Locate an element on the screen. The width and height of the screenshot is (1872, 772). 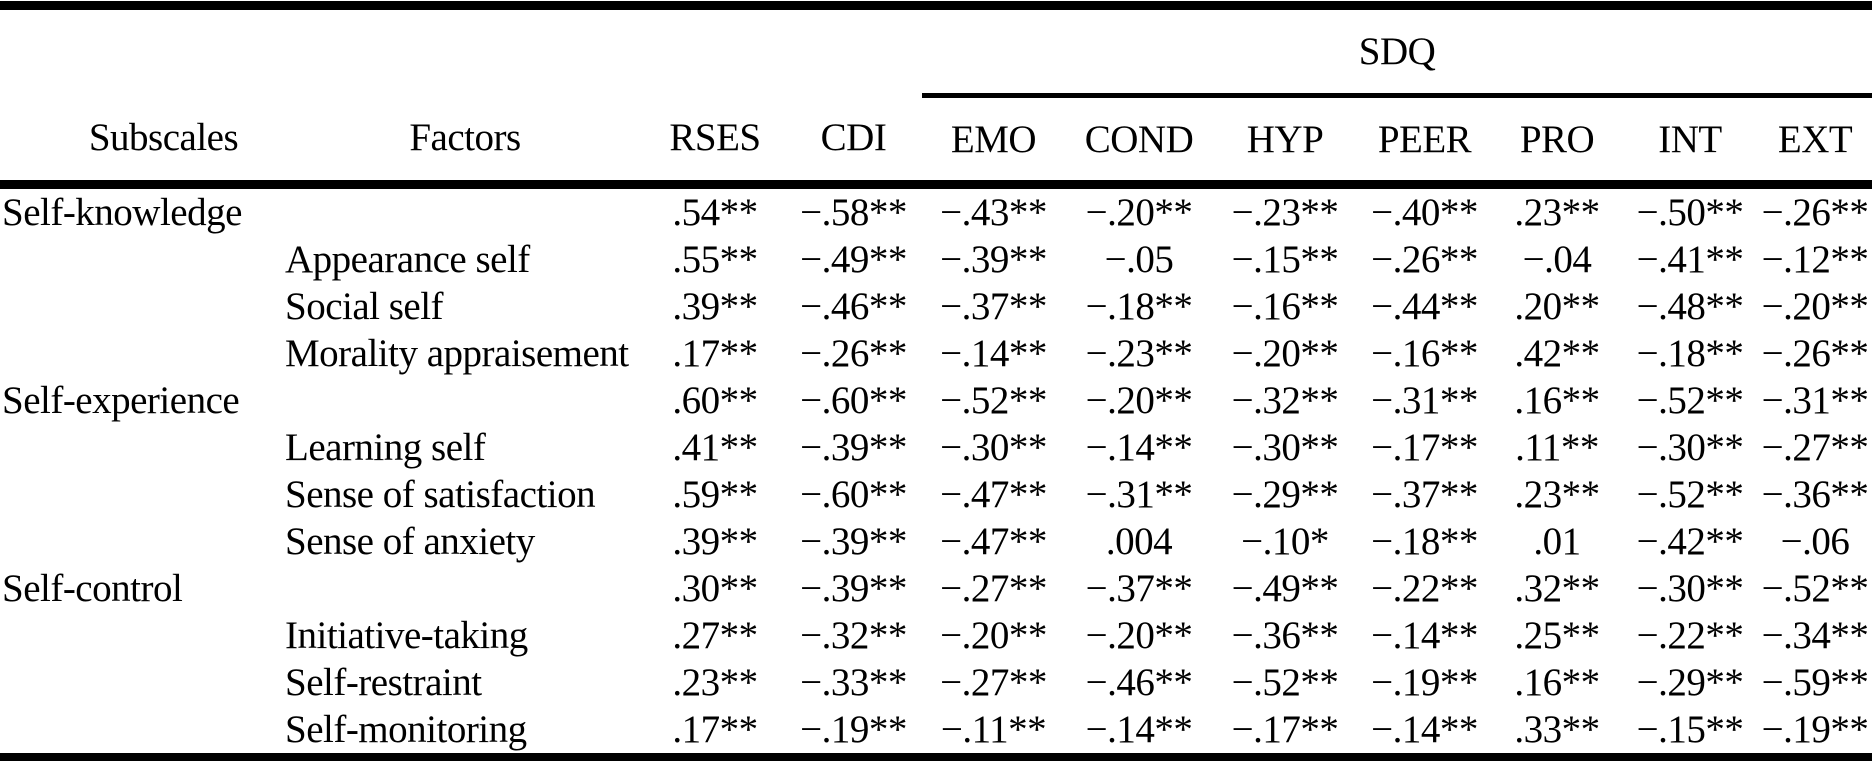
col-header-peer: PEER is located at coordinates (1424, 142).